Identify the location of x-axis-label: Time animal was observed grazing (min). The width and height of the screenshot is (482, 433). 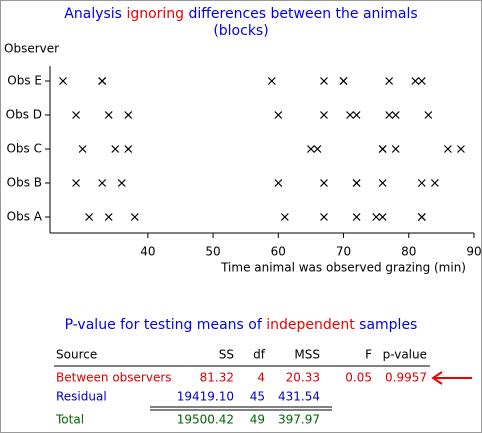
(343, 268).